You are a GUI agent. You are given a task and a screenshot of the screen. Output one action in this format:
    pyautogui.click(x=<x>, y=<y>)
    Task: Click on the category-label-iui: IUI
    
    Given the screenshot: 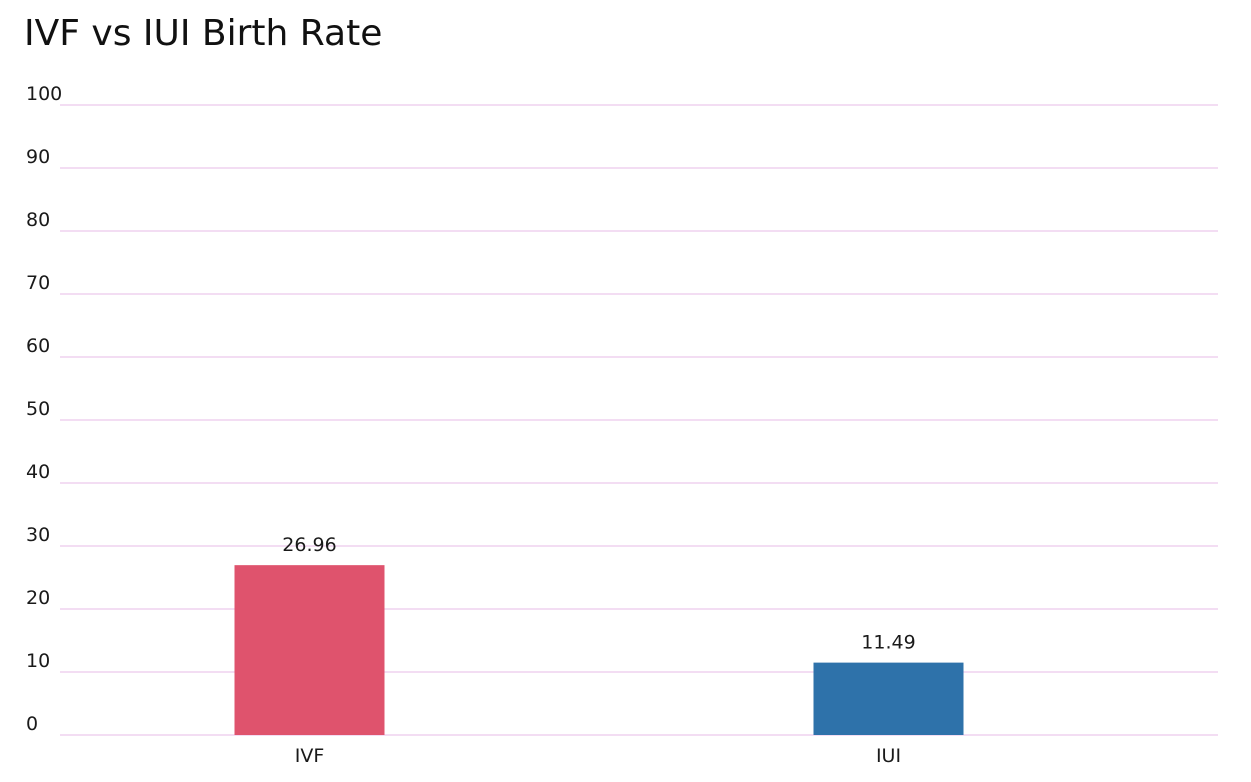 What is the action you would take?
    pyautogui.click(x=888, y=756)
    